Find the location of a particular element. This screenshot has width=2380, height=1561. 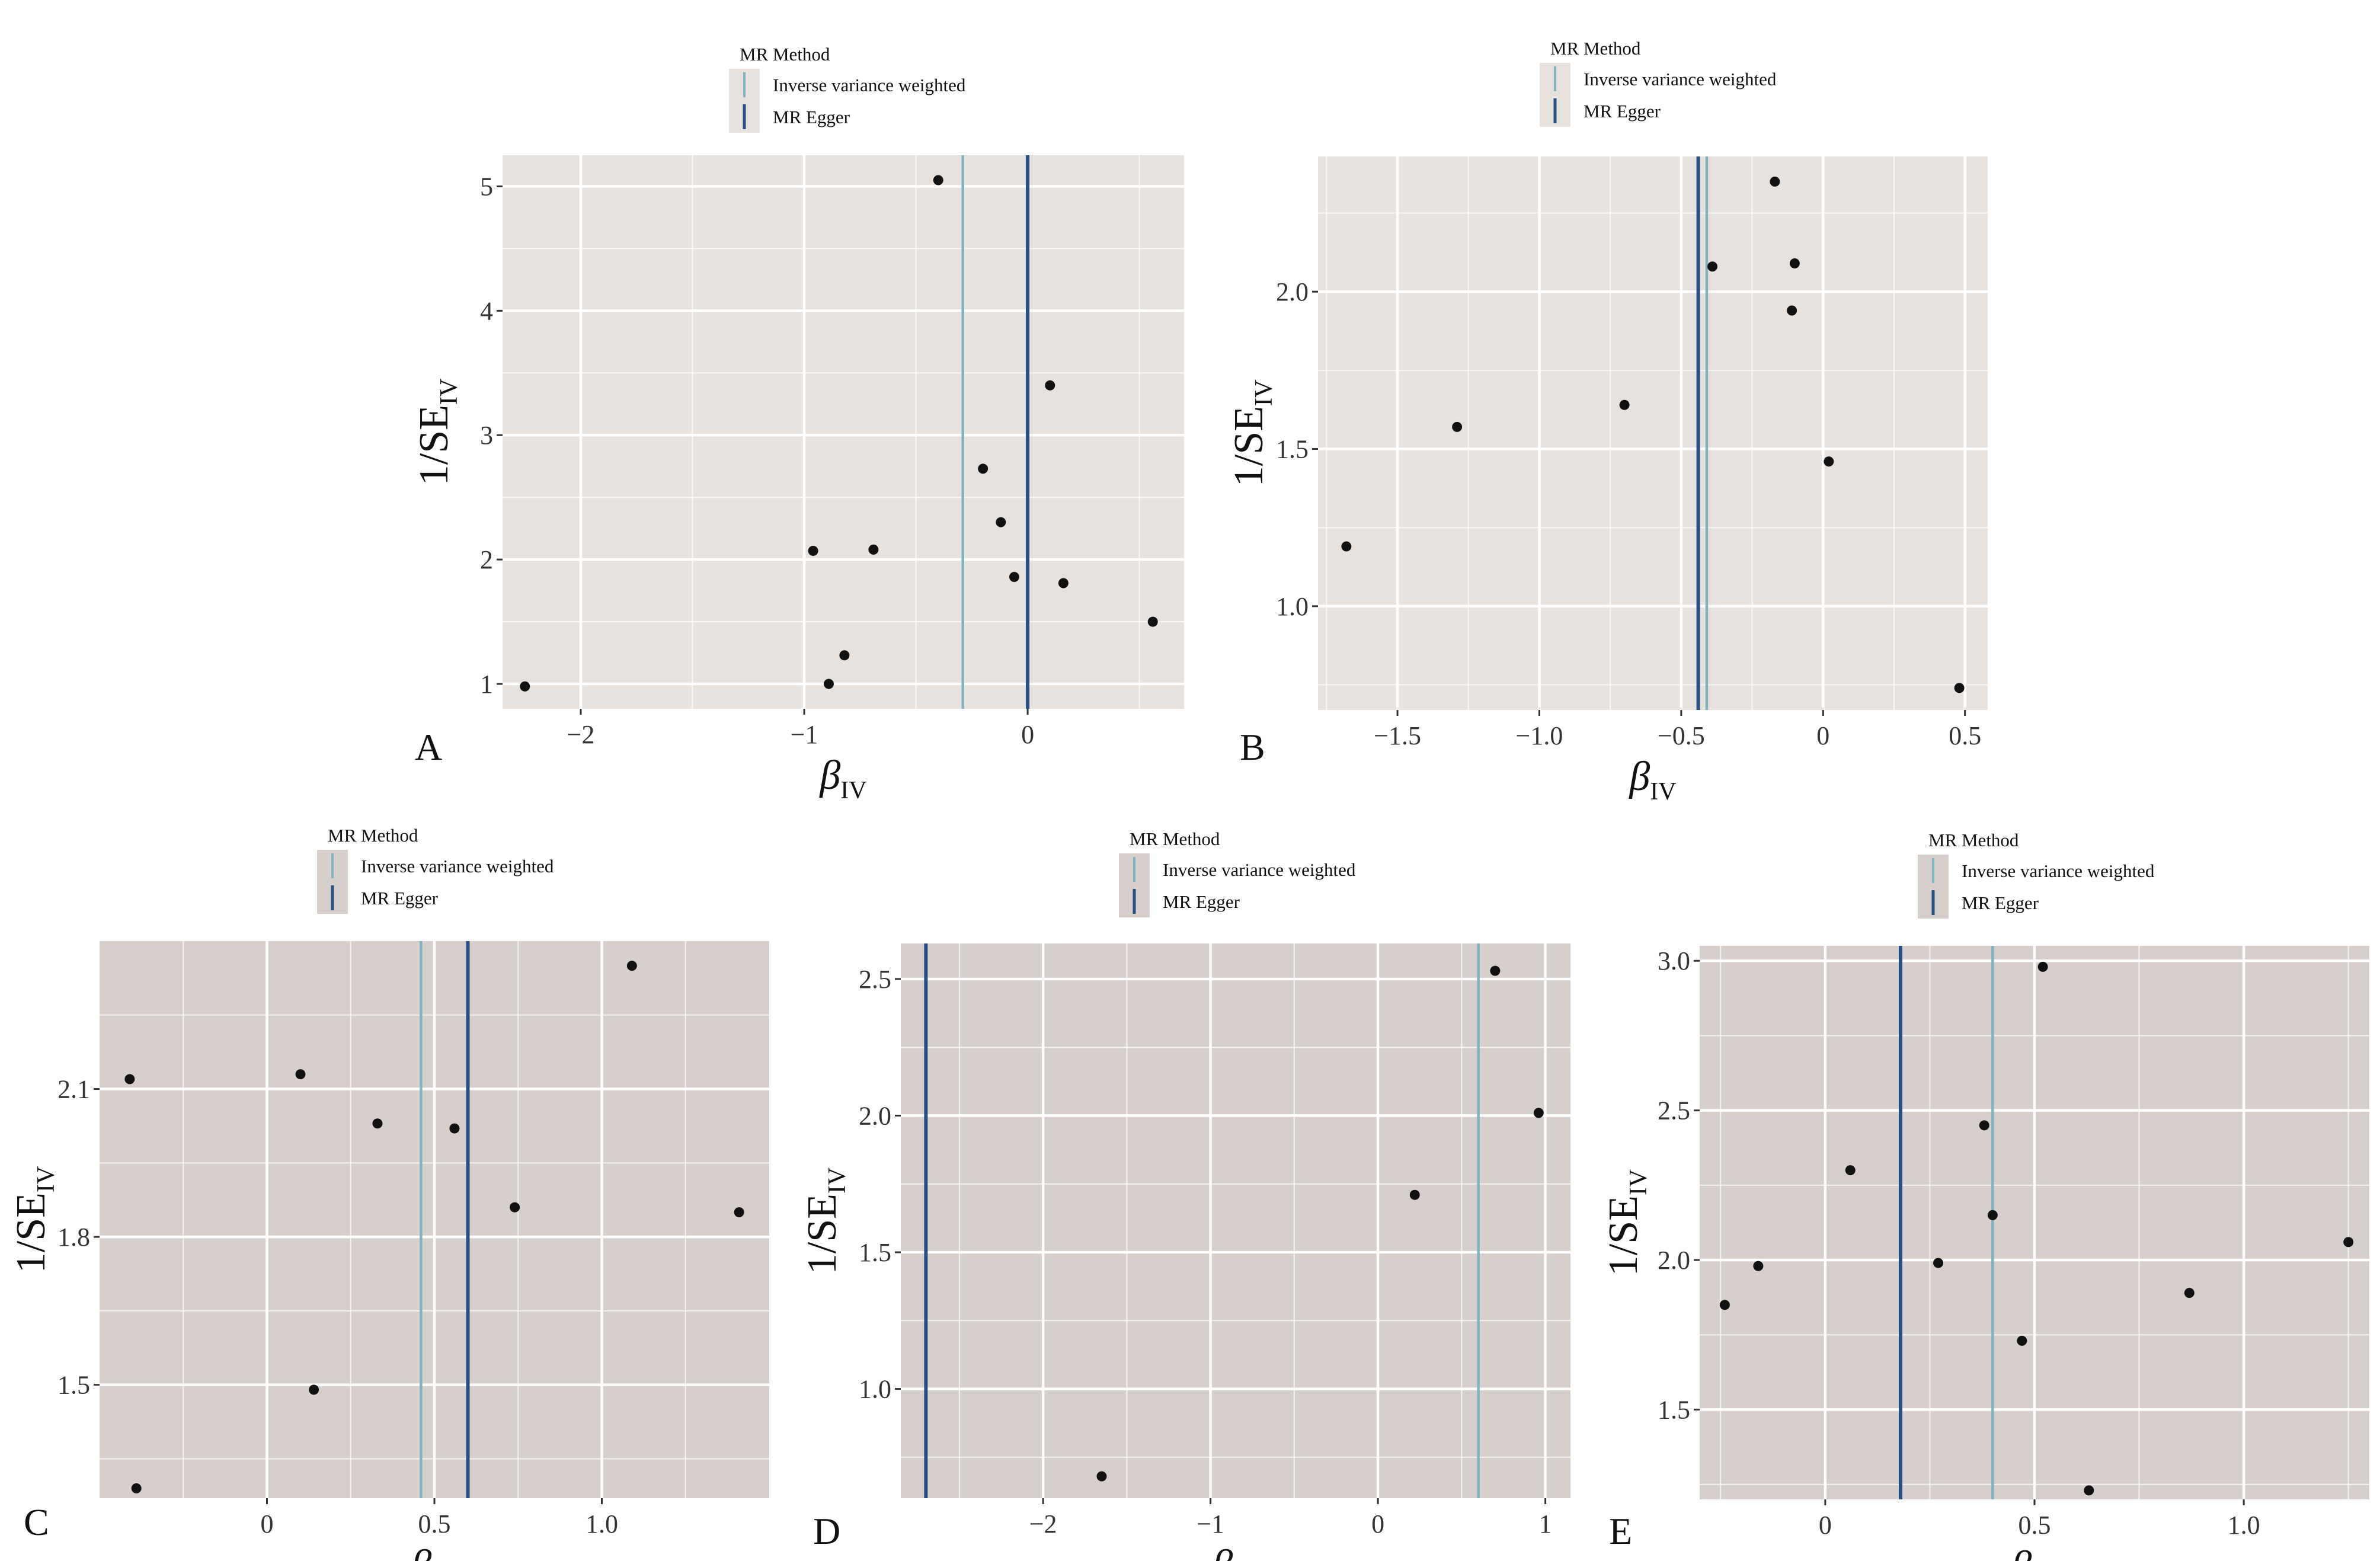

panel-a-y-axis-title: 1/SEIV is located at coordinates (437, 432).